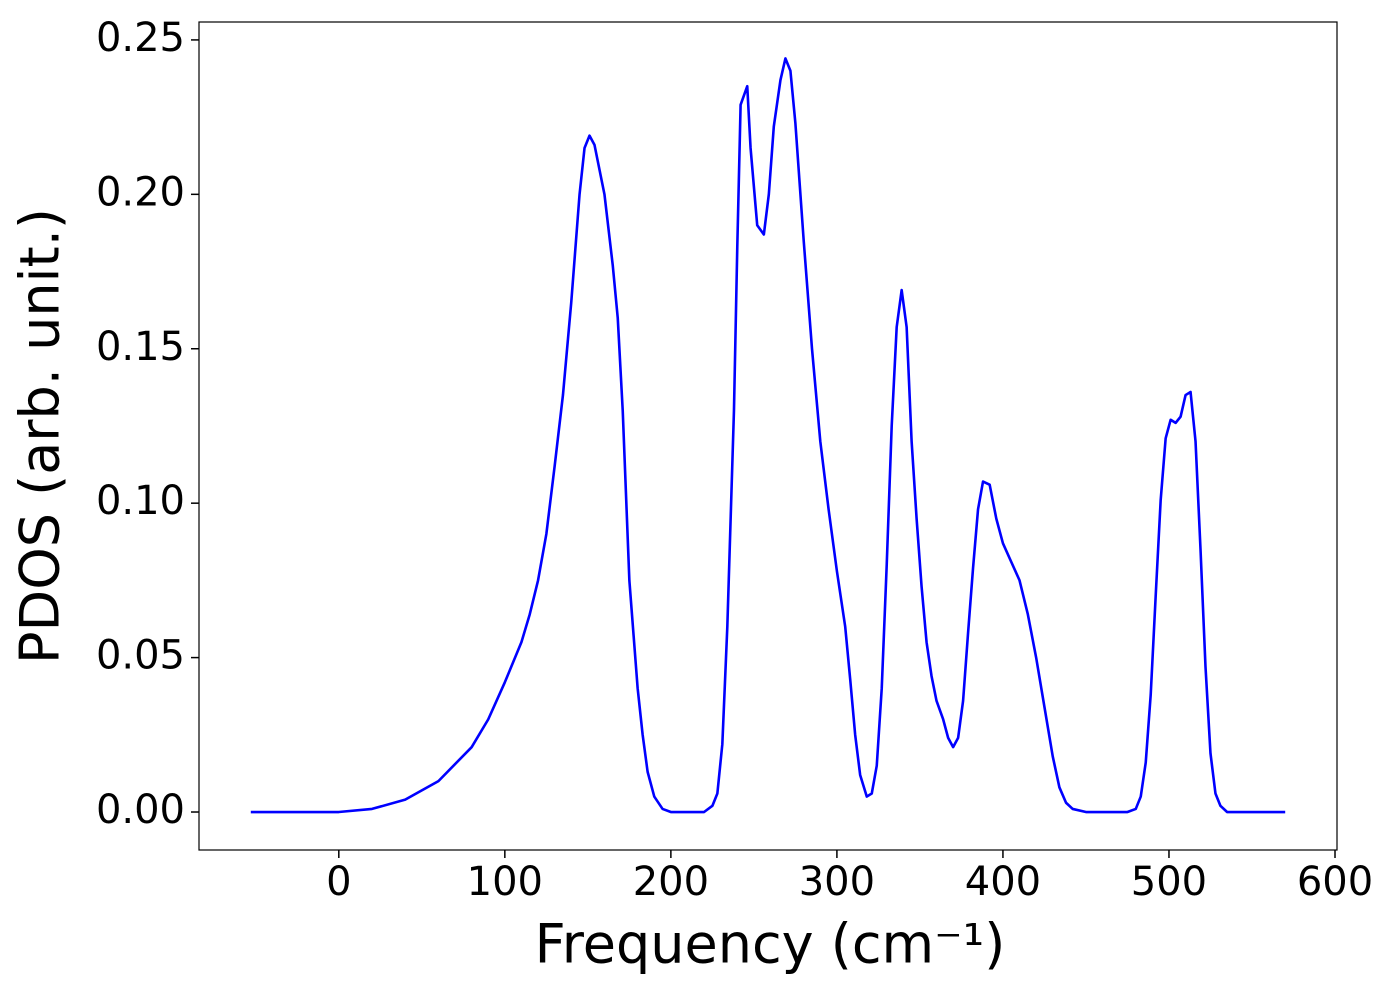 The width and height of the screenshot is (1400, 1000). I want to click on x-tick-label: 400, so click(1003, 882).